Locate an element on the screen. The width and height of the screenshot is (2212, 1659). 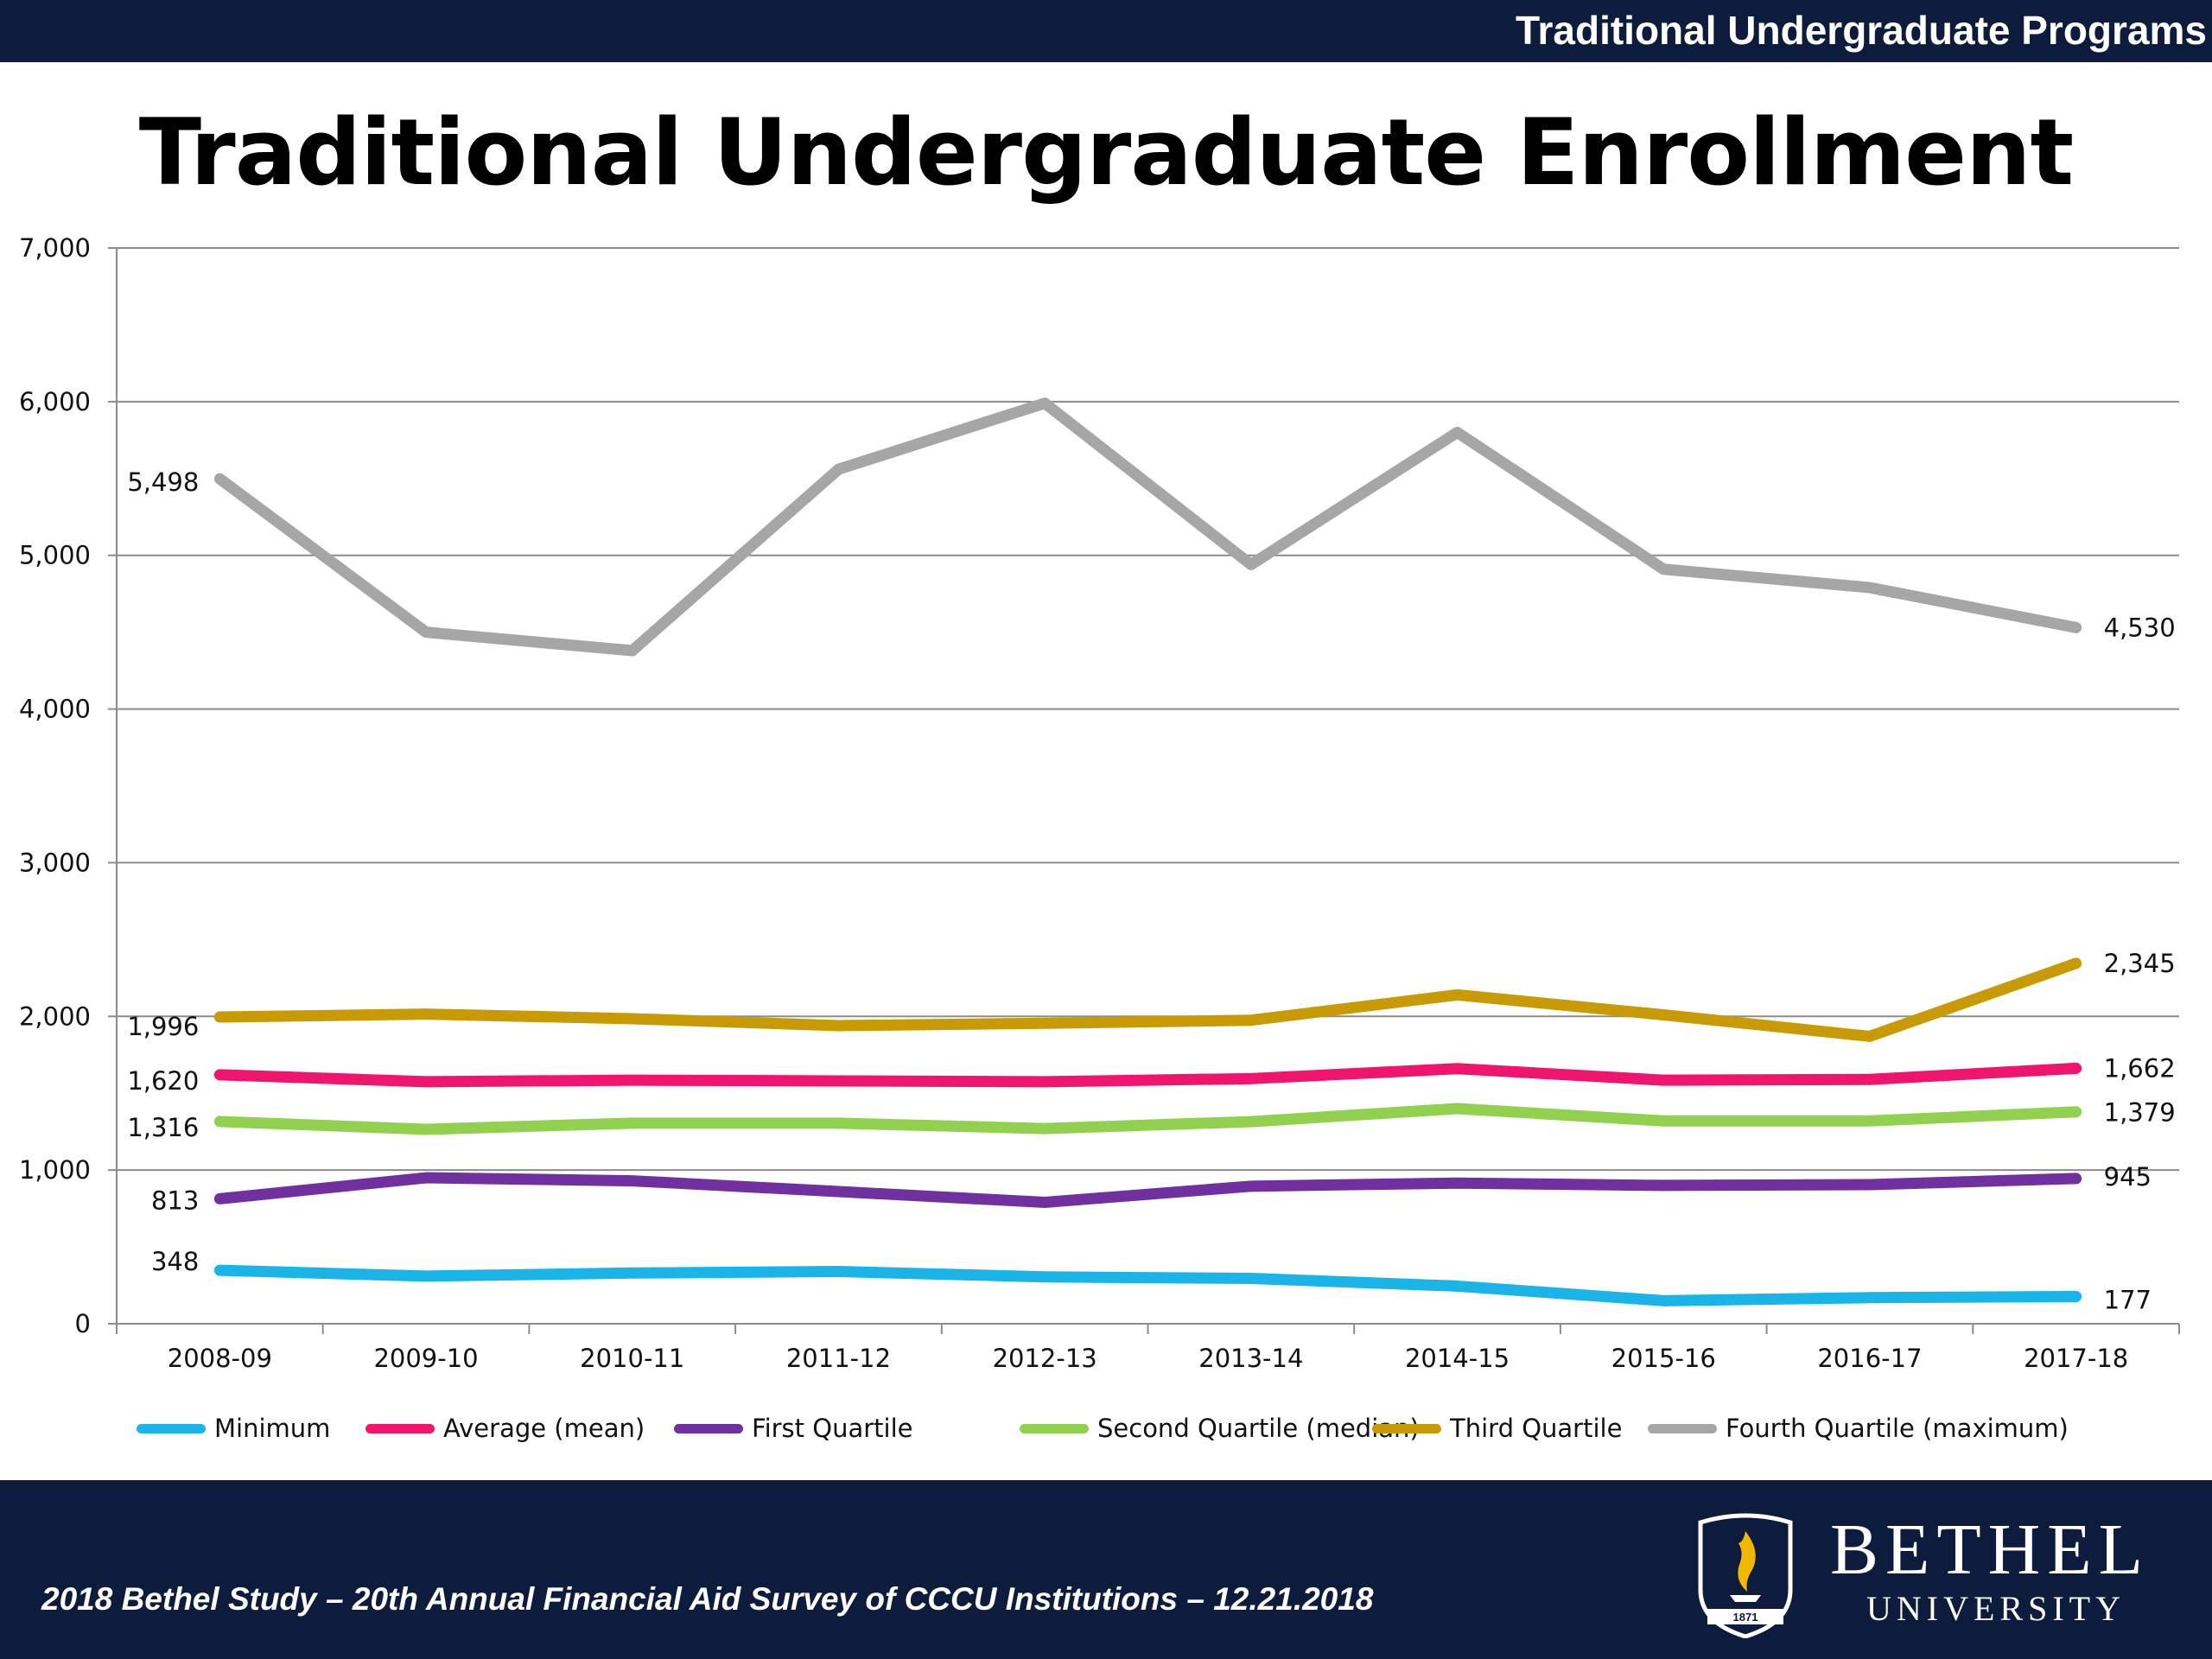
y-tick-label: 3,000 is located at coordinates (55, 862).